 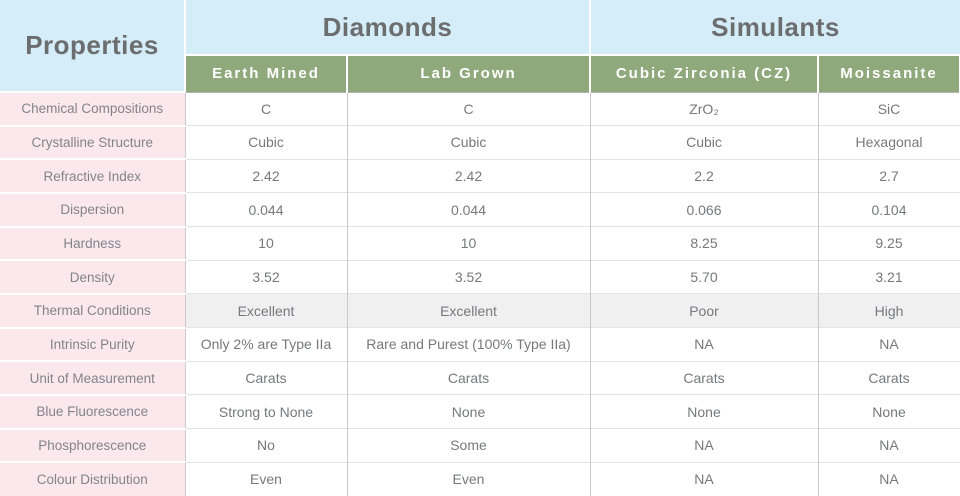 I want to click on table-row-chemical-compositions: Chemical Compositions C C ZrO₂ SiC, so click(x=480, y=108).